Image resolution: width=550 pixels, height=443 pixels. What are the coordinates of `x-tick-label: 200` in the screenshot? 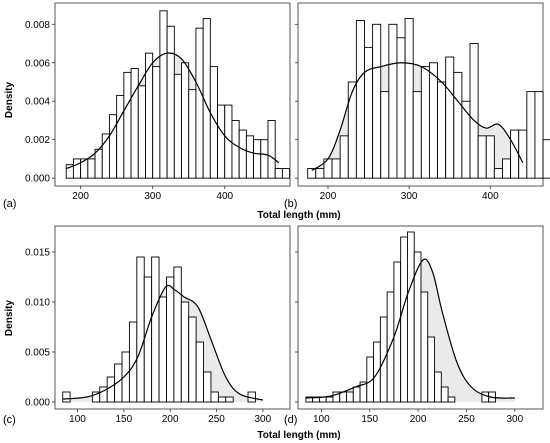 It's located at (170, 419).